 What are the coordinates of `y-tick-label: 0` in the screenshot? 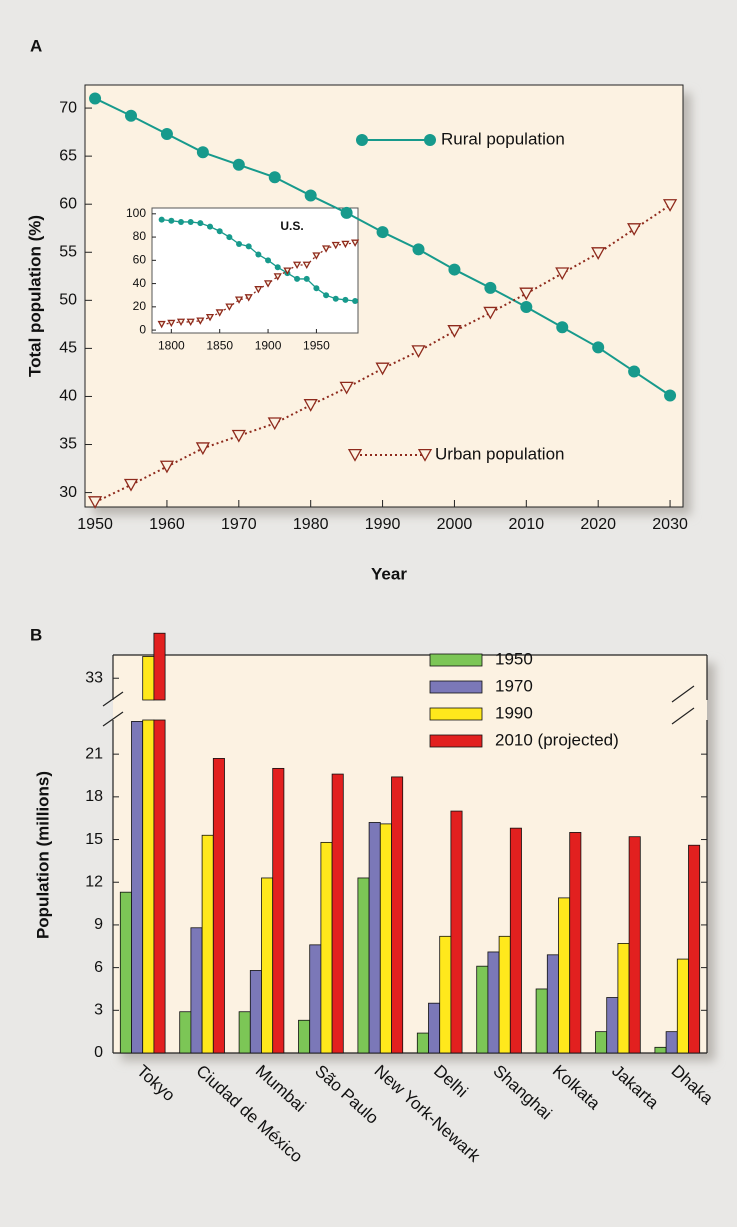 It's located at (98, 1052).